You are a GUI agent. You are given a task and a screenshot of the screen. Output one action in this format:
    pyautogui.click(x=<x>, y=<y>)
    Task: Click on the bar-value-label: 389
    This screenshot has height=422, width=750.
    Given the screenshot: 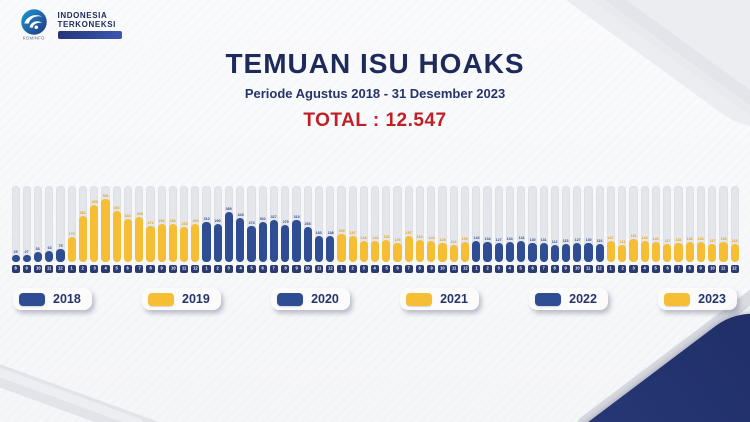 What is the action you would take?
    pyautogui.click(x=229, y=209)
    